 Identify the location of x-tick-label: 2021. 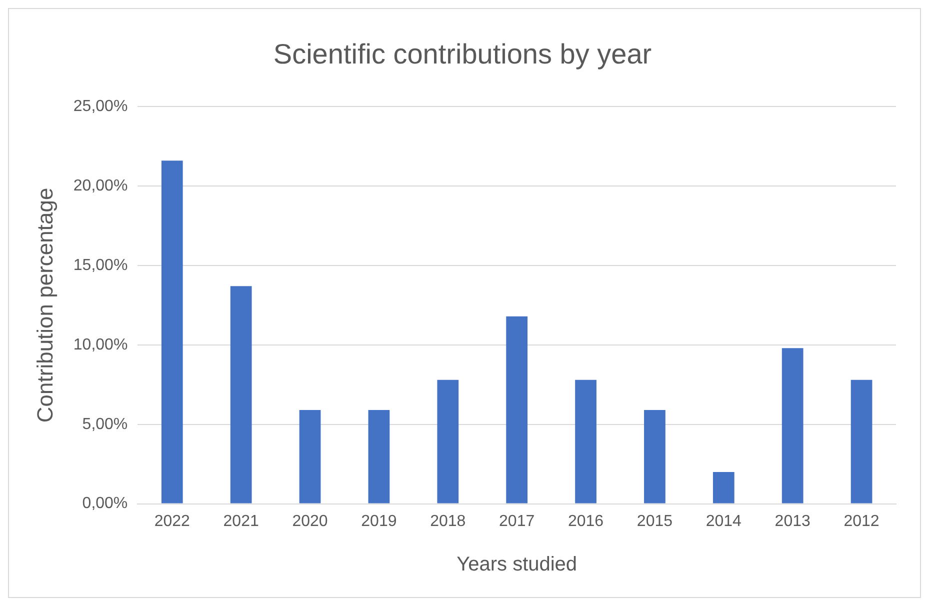
(241, 521).